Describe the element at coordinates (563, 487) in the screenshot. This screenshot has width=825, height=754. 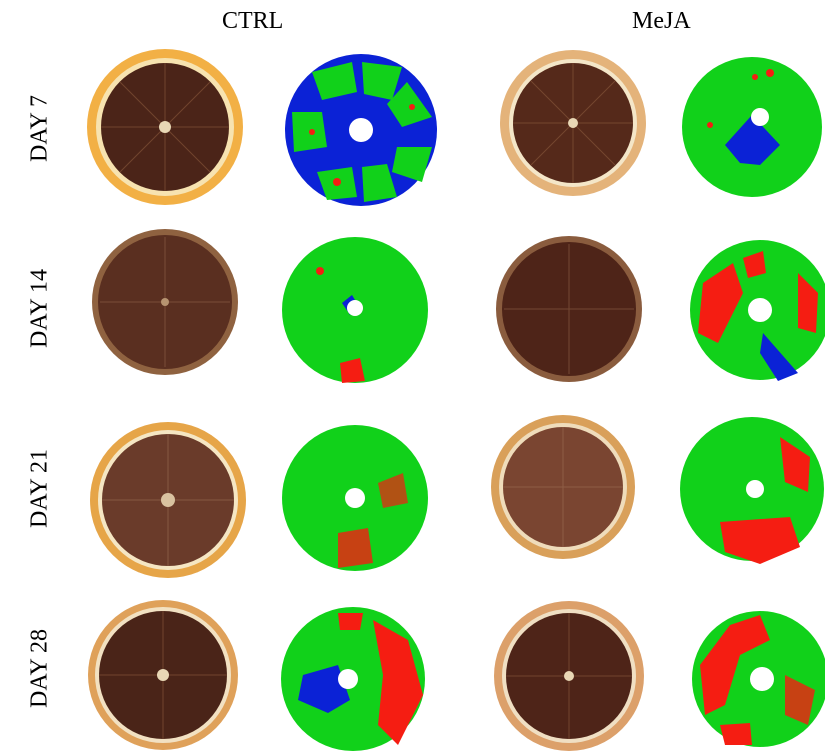
I see `orange-photo-meja-day21` at that location.